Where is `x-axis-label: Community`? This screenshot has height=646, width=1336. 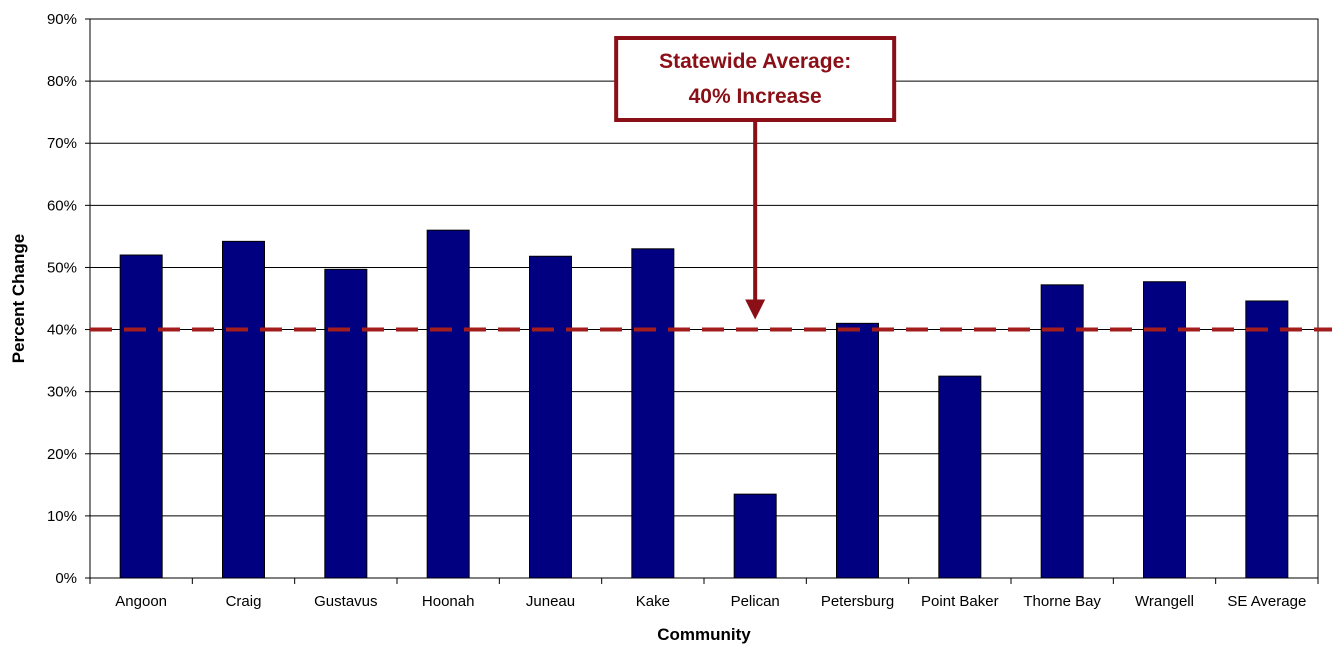
x-axis-label: Community is located at coordinates (704, 634).